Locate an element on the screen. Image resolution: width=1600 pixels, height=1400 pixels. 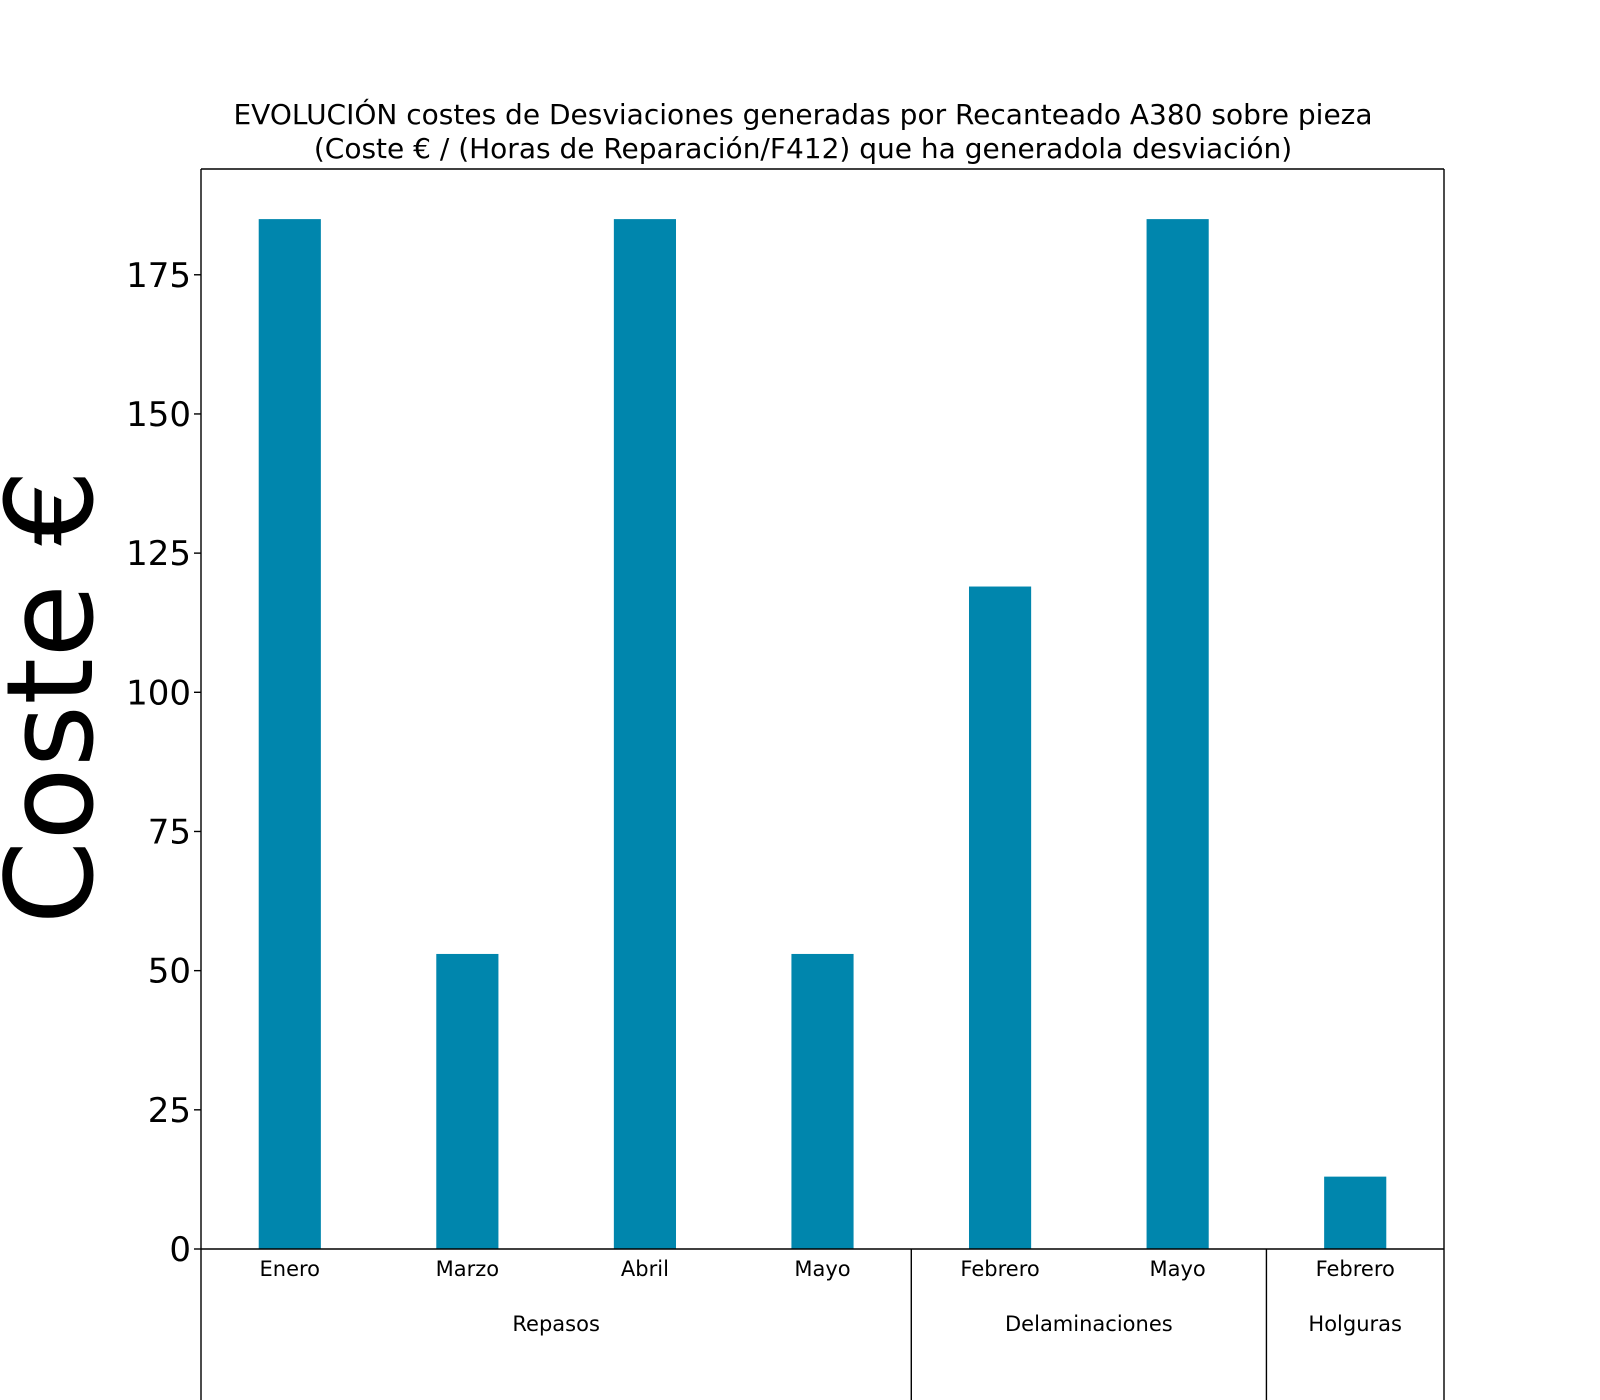
group-label-1: Repasos is located at coordinates (556, 1324).